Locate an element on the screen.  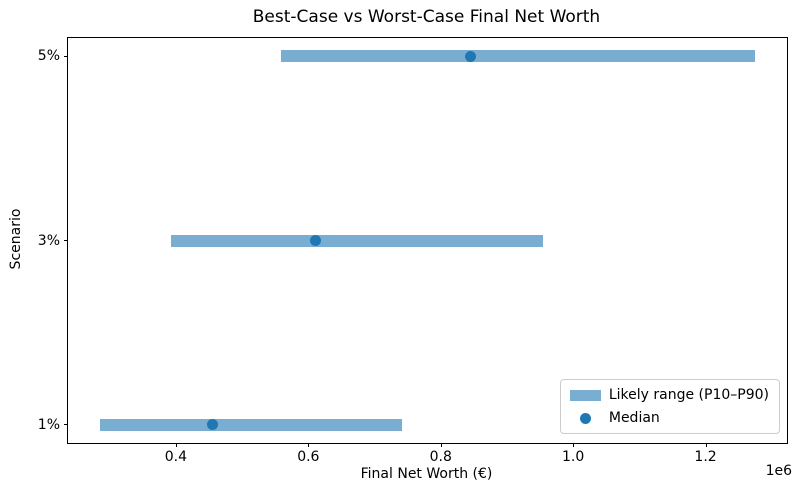
legend-item-range: Likely range (P10–P90) is located at coordinates (669, 395).